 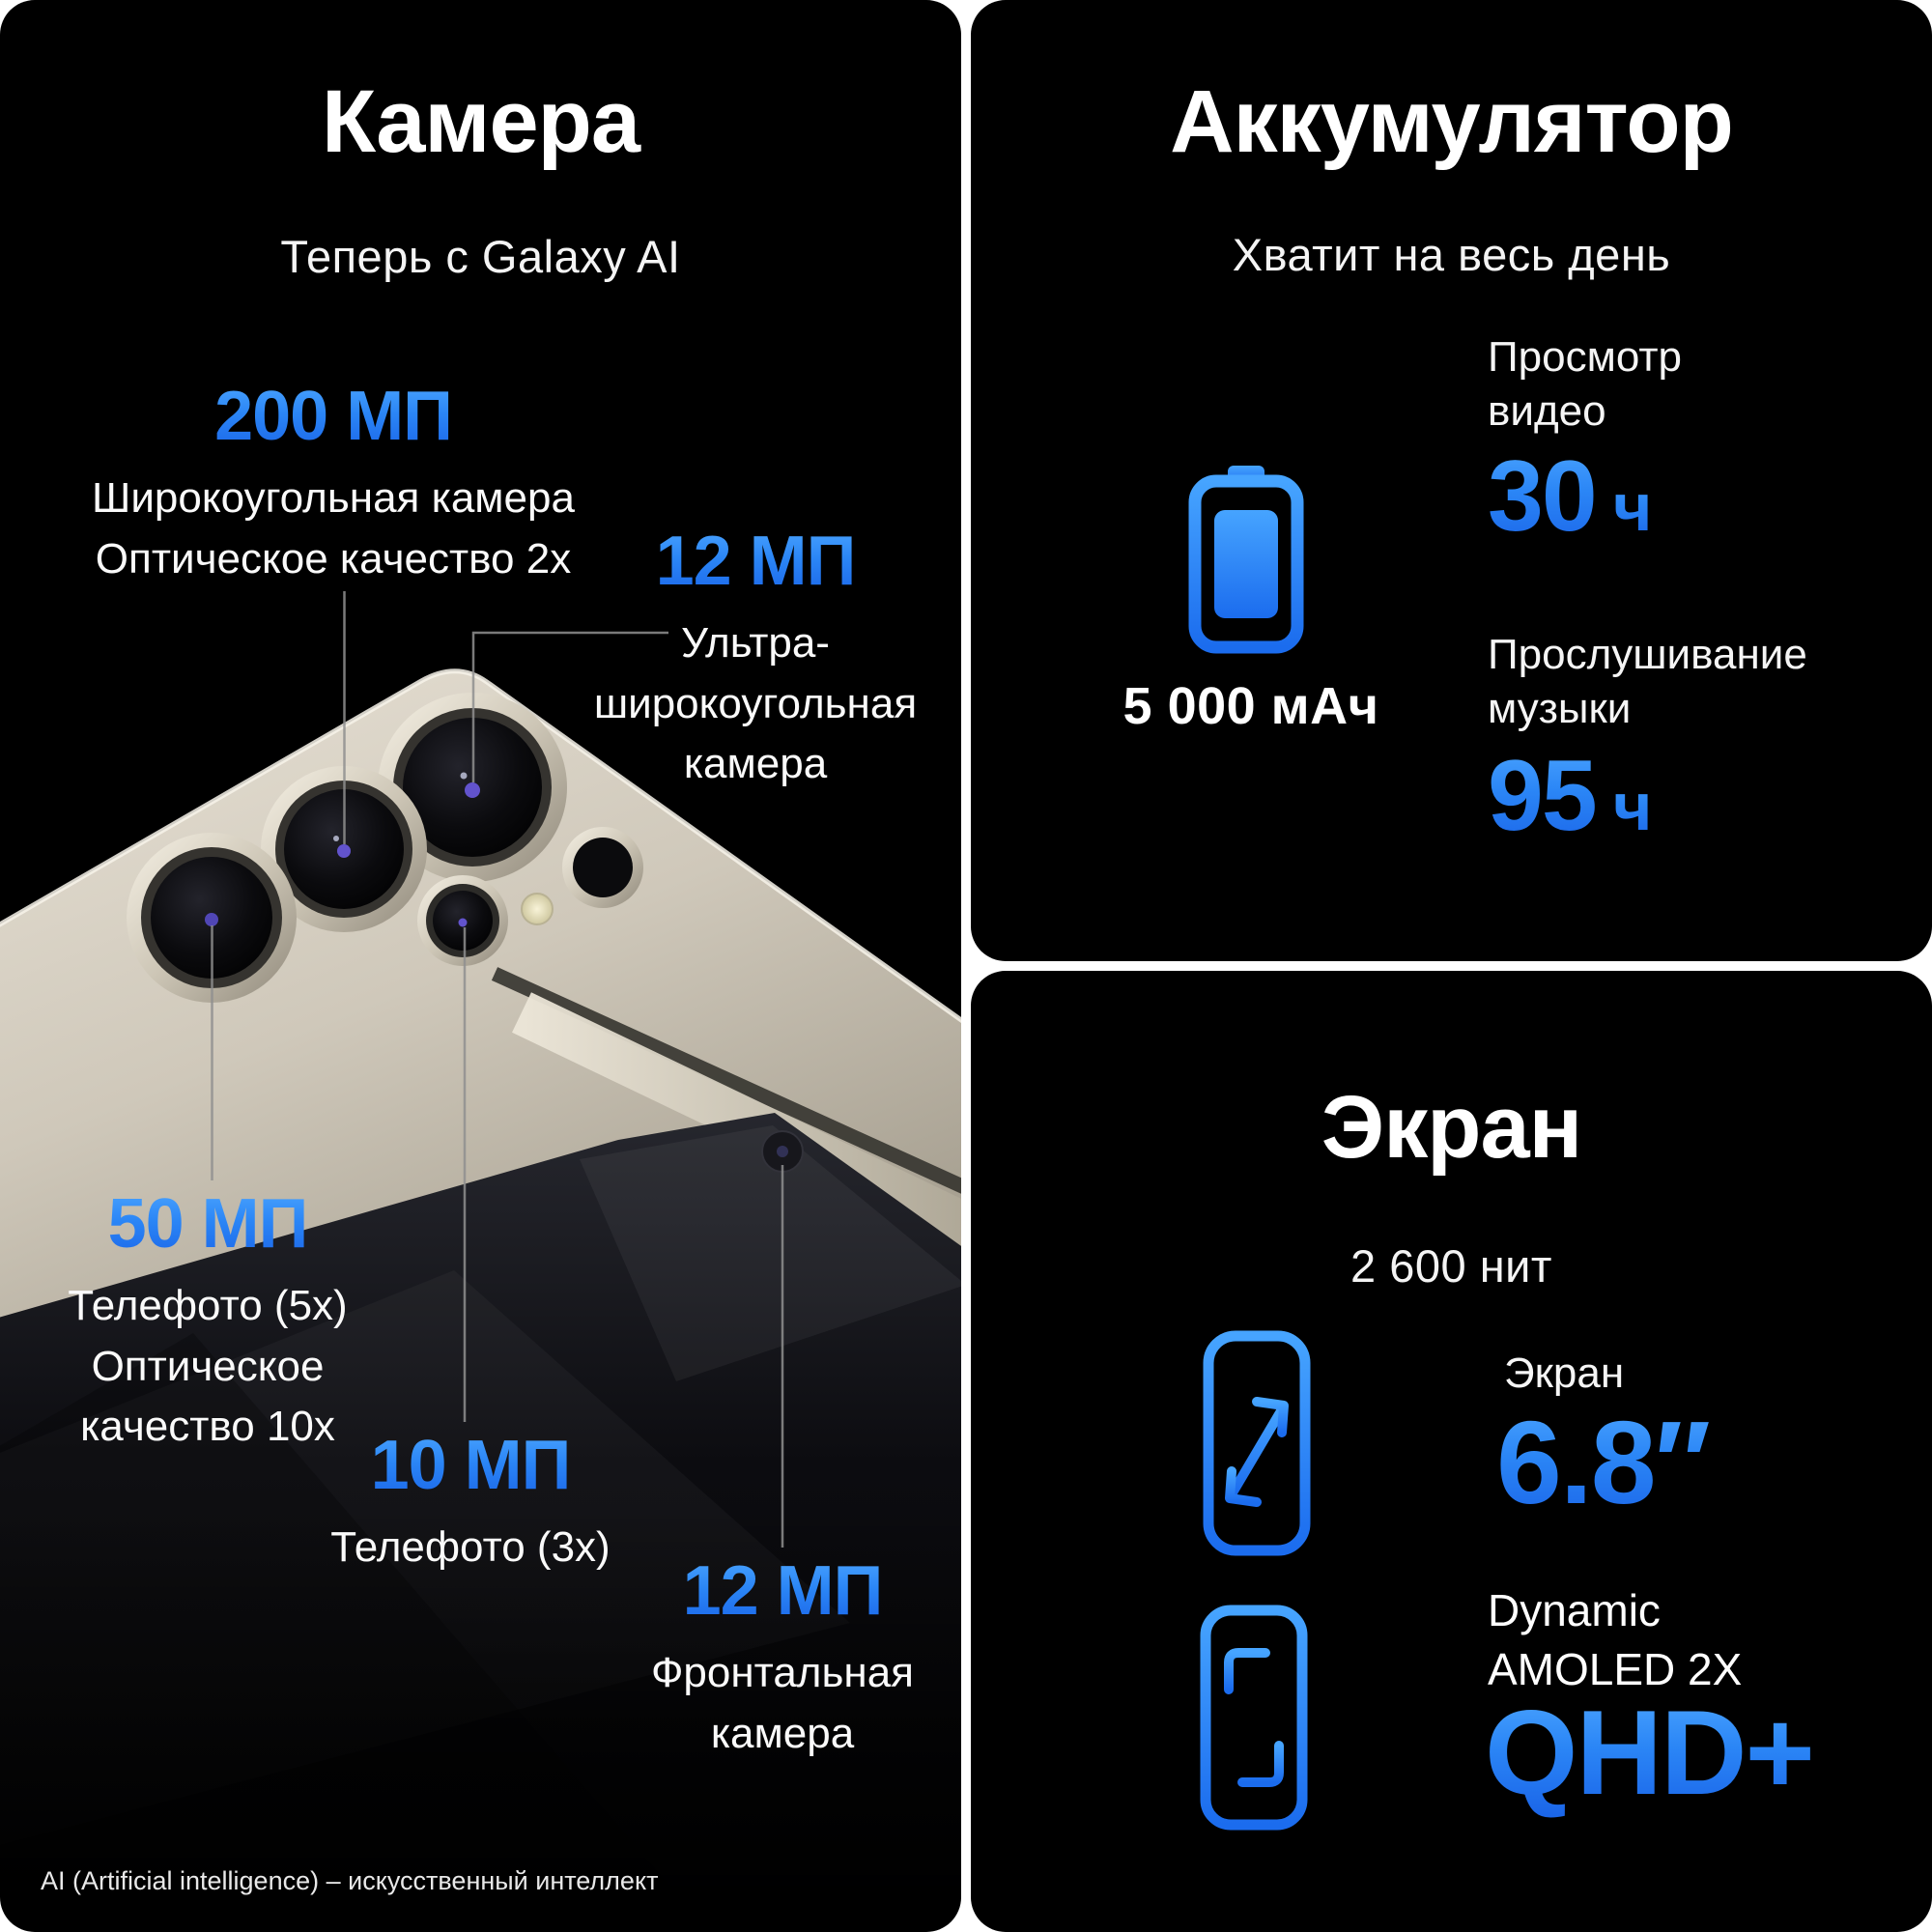 I want to click on battery-capacity: 5 000 мАч, so click(x=1250, y=706).